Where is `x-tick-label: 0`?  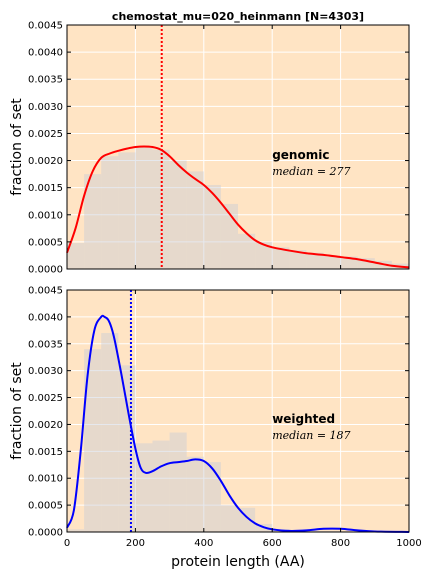
x-tick-label: 0 is located at coordinates (67, 543).